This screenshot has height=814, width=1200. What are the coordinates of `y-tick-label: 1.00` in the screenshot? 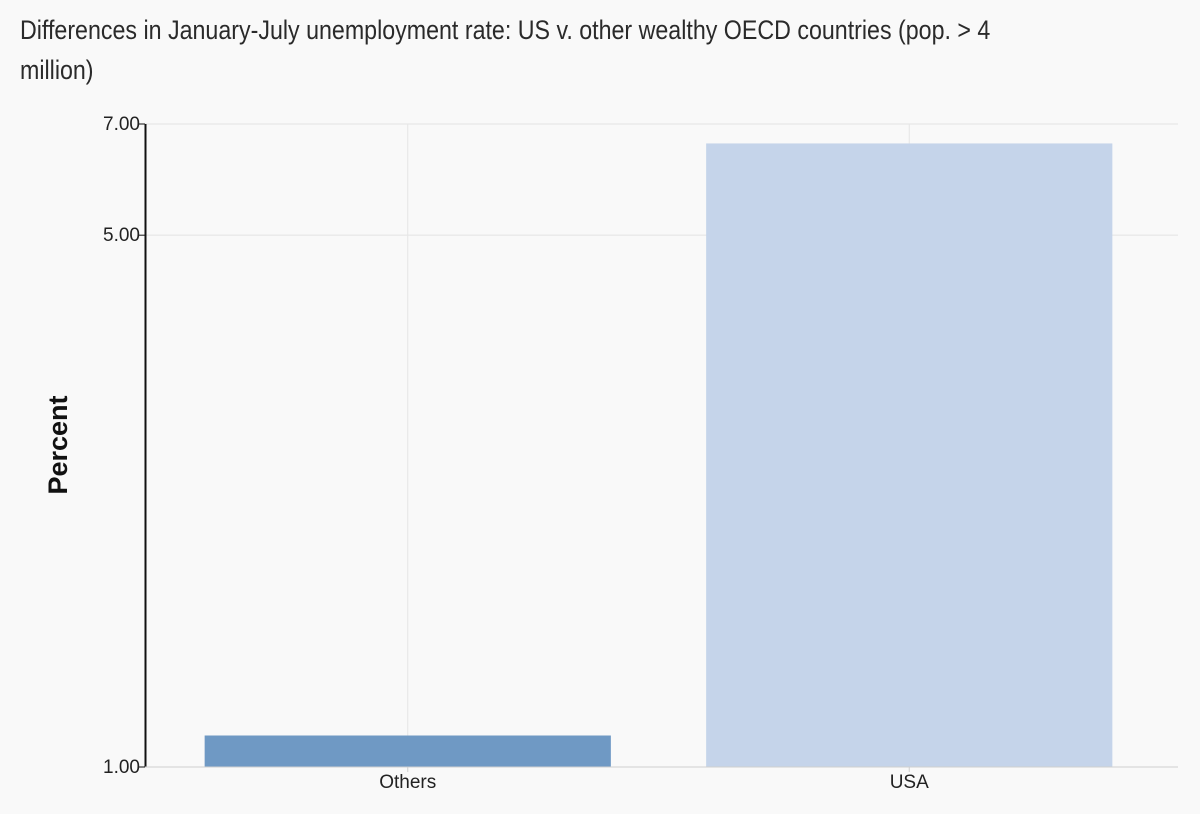 It's located at (121, 767).